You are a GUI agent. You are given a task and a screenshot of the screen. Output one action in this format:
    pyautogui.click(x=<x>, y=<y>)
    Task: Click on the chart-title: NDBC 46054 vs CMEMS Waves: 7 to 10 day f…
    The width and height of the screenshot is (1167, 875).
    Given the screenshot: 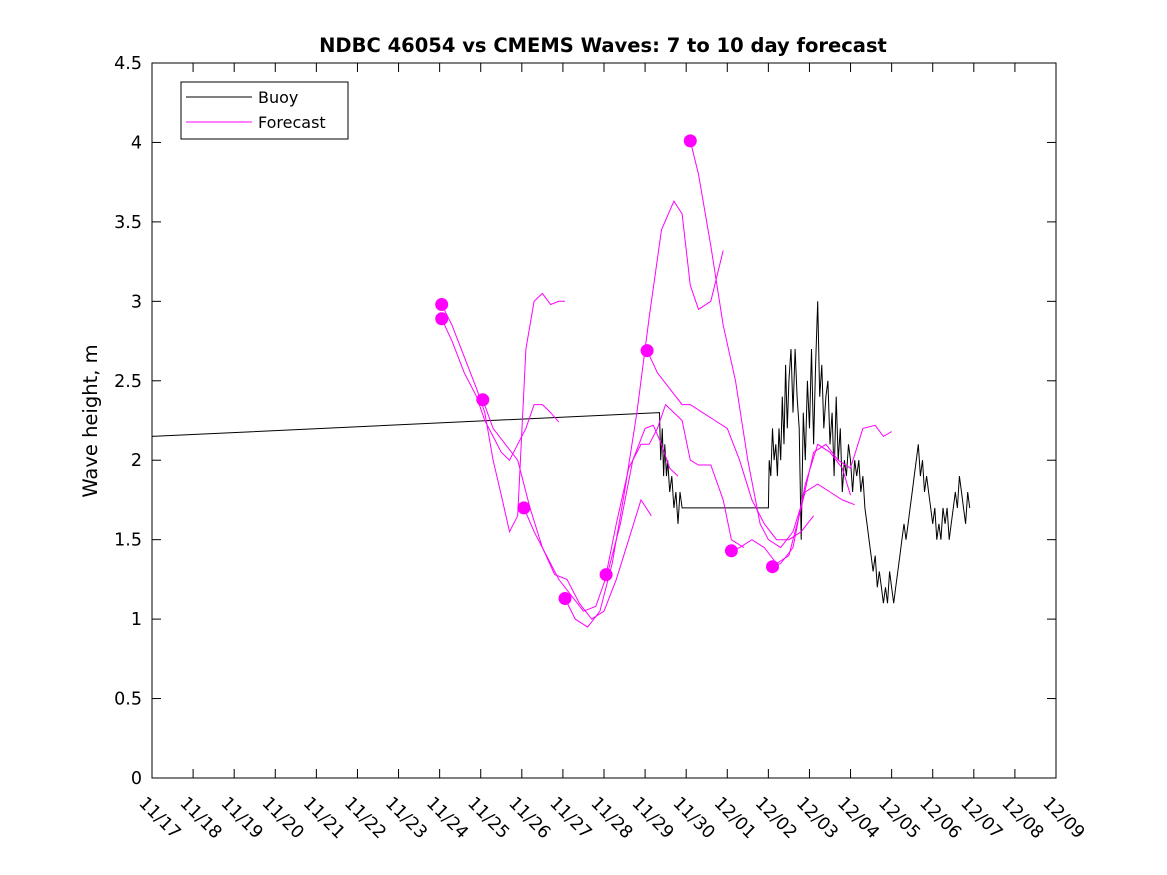 What is the action you would take?
    pyautogui.click(x=603, y=45)
    